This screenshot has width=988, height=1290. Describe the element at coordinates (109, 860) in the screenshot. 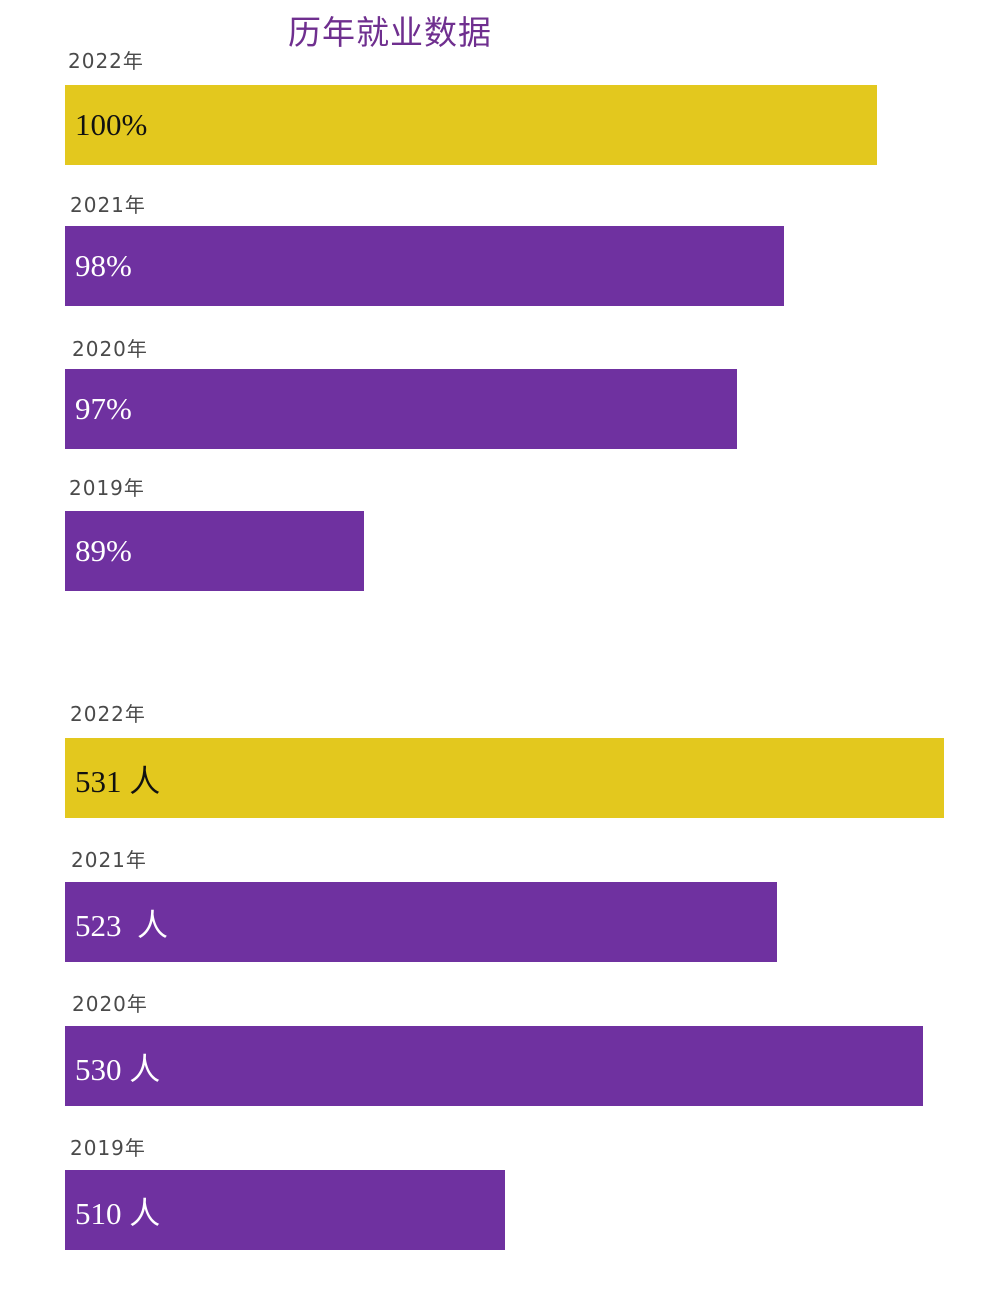

I see `count-year-label: 2021年` at that location.